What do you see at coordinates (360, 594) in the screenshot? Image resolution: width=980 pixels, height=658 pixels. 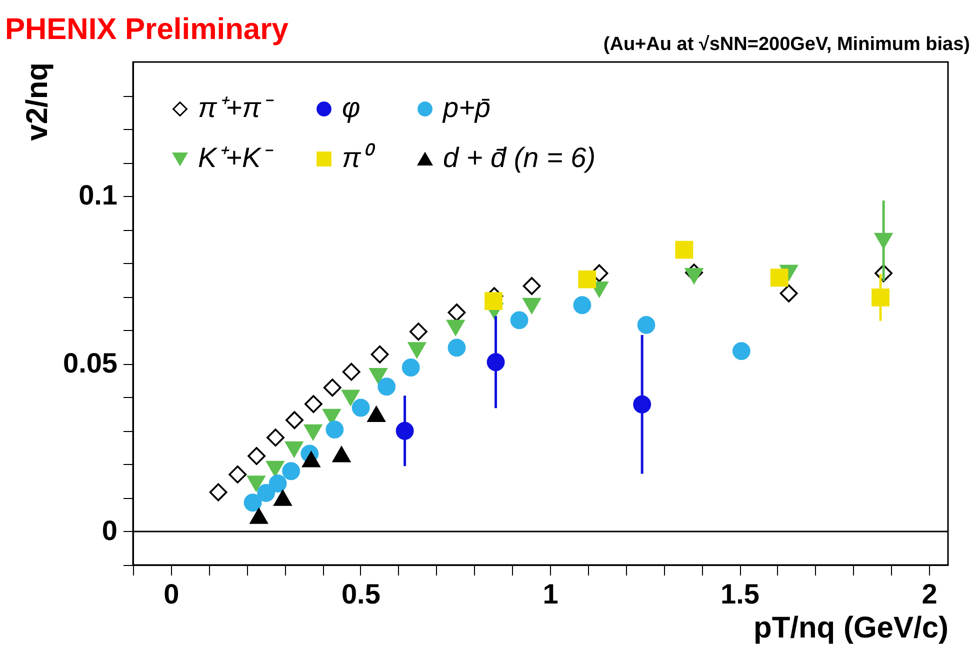 I see `x-tick-label: 0.5` at bounding box center [360, 594].